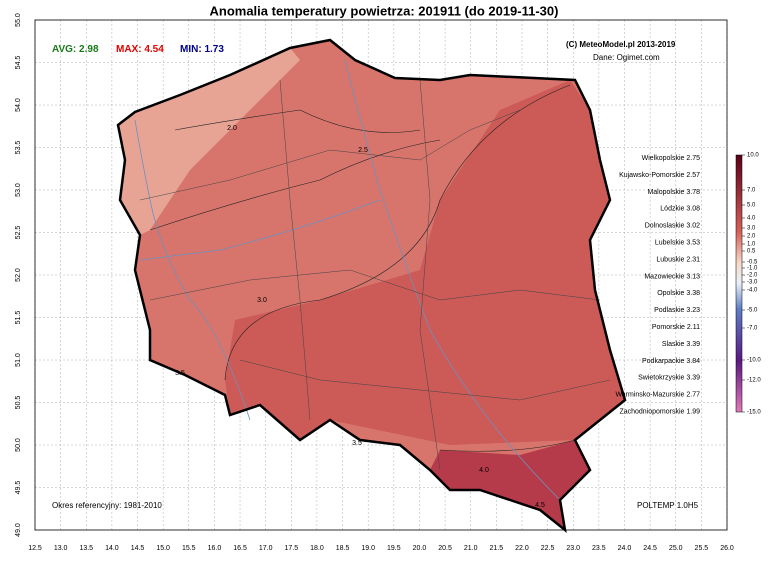 Image resolution: width=768 pixels, height=576 pixels. Describe the element at coordinates (752, 283) in the screenshot. I see `colorbar-label: -3.0` at that location.